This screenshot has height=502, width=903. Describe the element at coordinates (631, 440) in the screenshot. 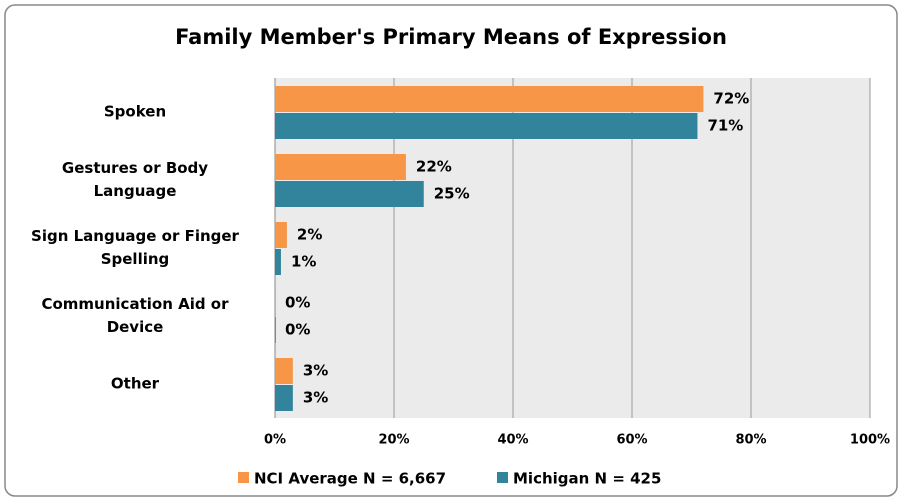

I see `x-tick-label: 60%` at that location.